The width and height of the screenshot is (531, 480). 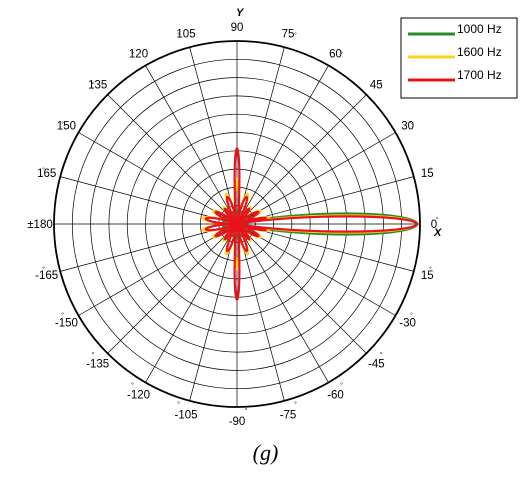 What do you see at coordinates (288, 415) in the screenshot?
I see `angle-label: -75` at bounding box center [288, 415].